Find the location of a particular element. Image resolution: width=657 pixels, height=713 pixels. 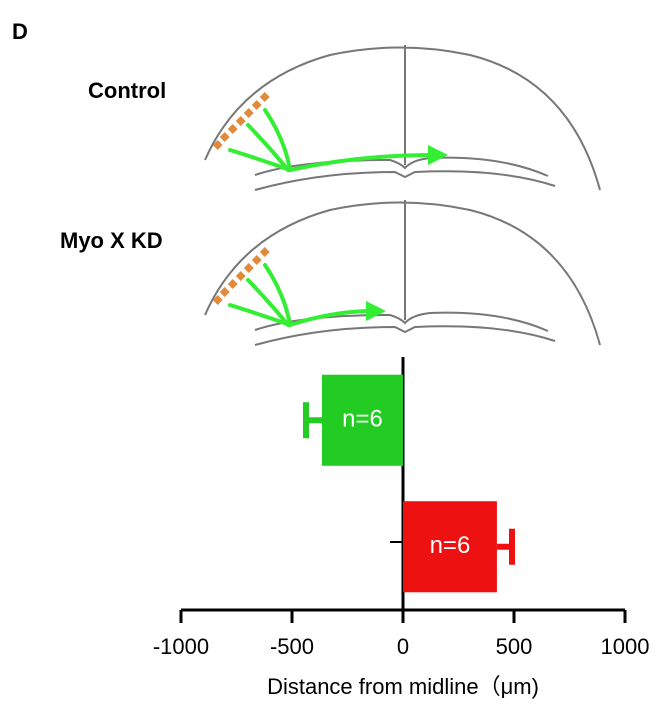

x-tick-label: 500 is located at coordinates (514, 646).